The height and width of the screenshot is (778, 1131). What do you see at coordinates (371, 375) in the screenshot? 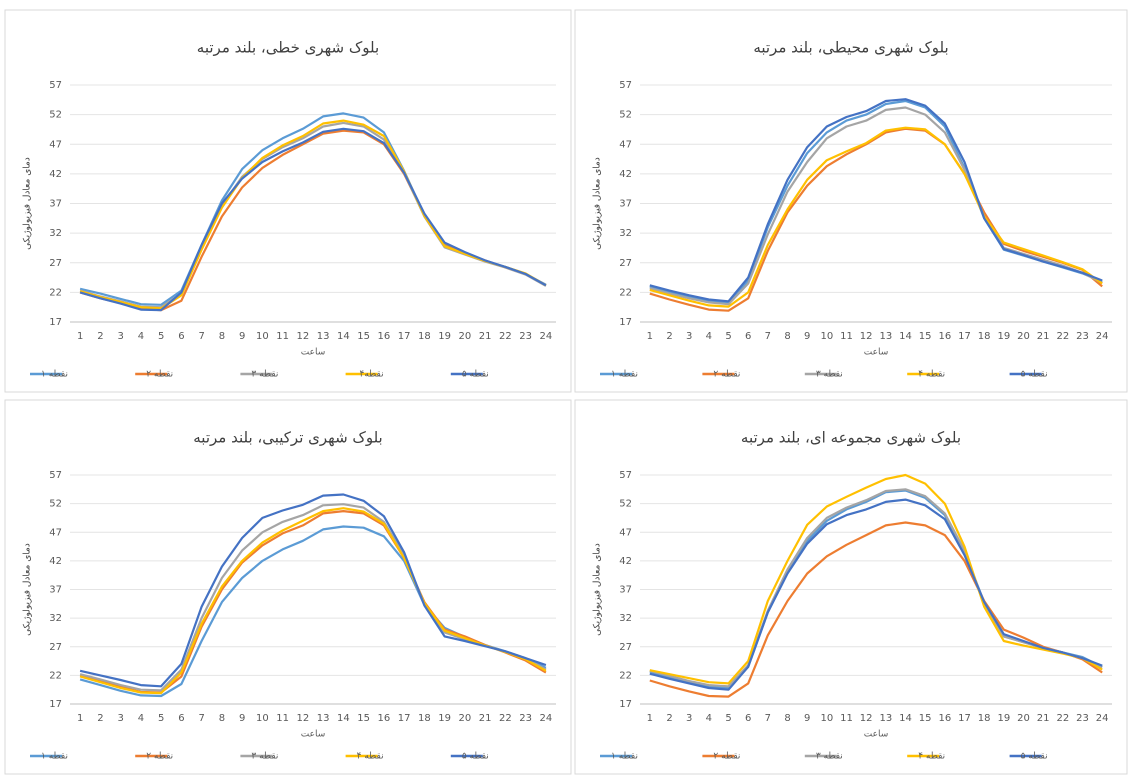
I see `legend-label: نقطه۴` at bounding box center [371, 375].